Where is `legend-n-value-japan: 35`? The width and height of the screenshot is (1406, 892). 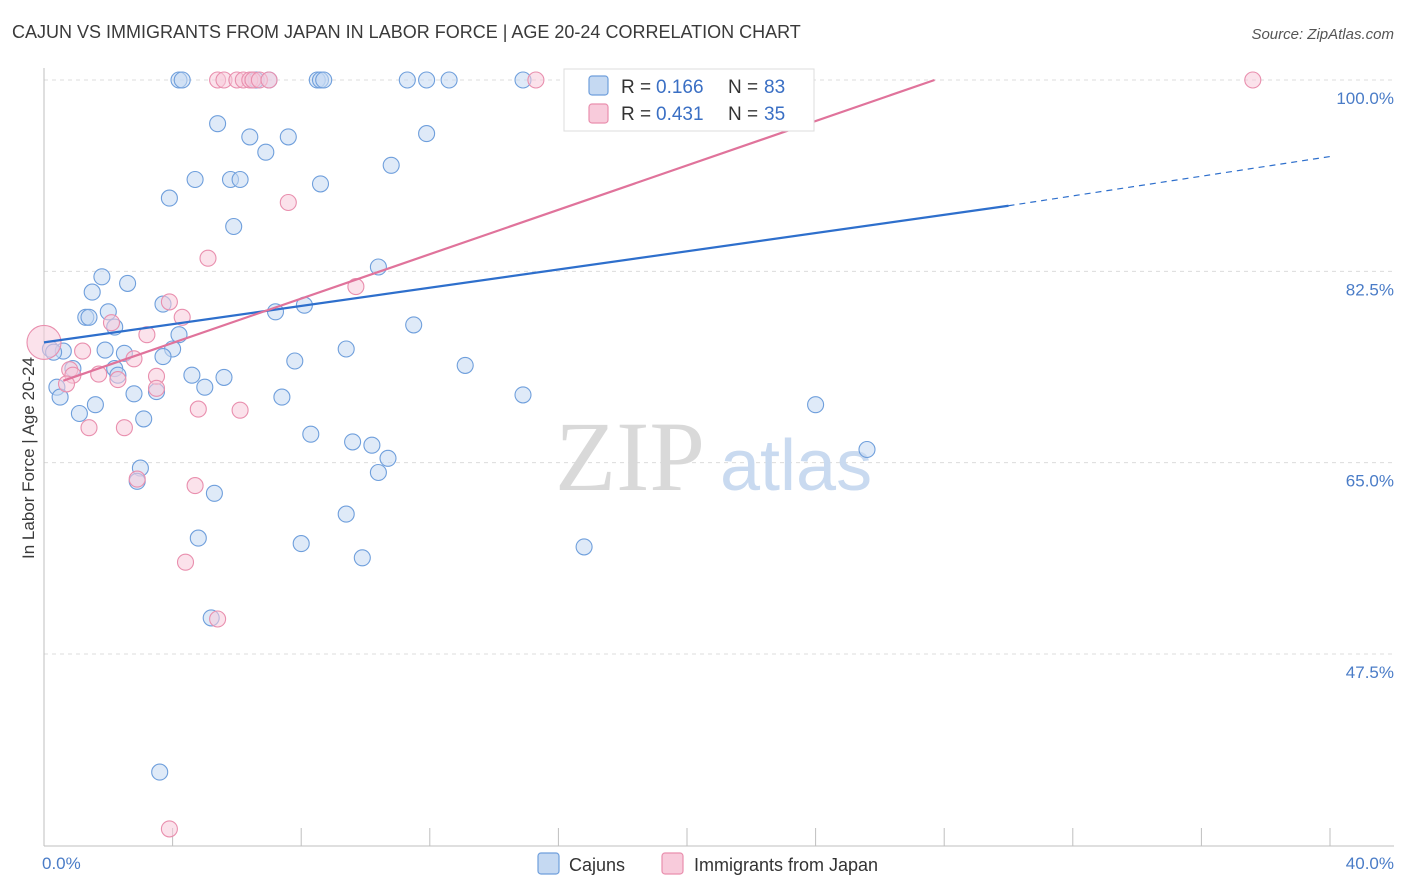 legend-n-value-japan: 35 is located at coordinates (774, 114).